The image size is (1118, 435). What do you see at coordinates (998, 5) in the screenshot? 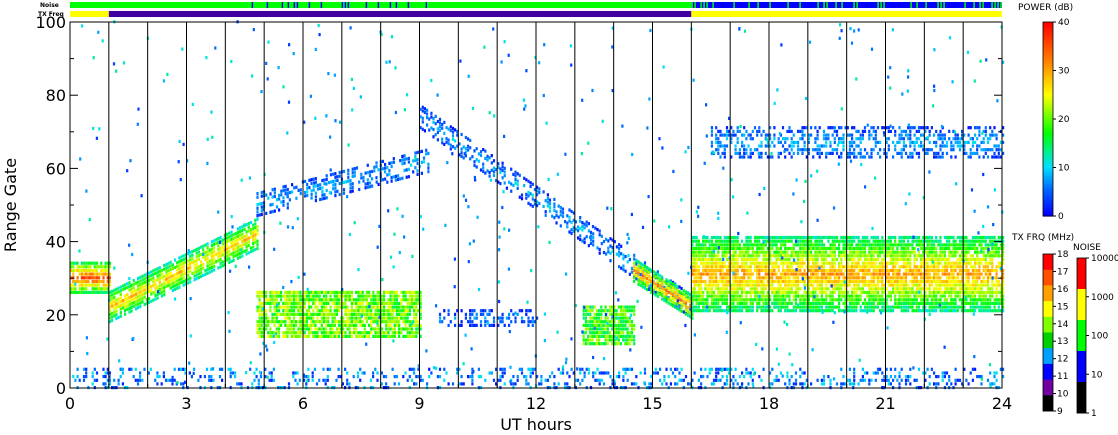
I see `noise-tick` at bounding box center [998, 5].